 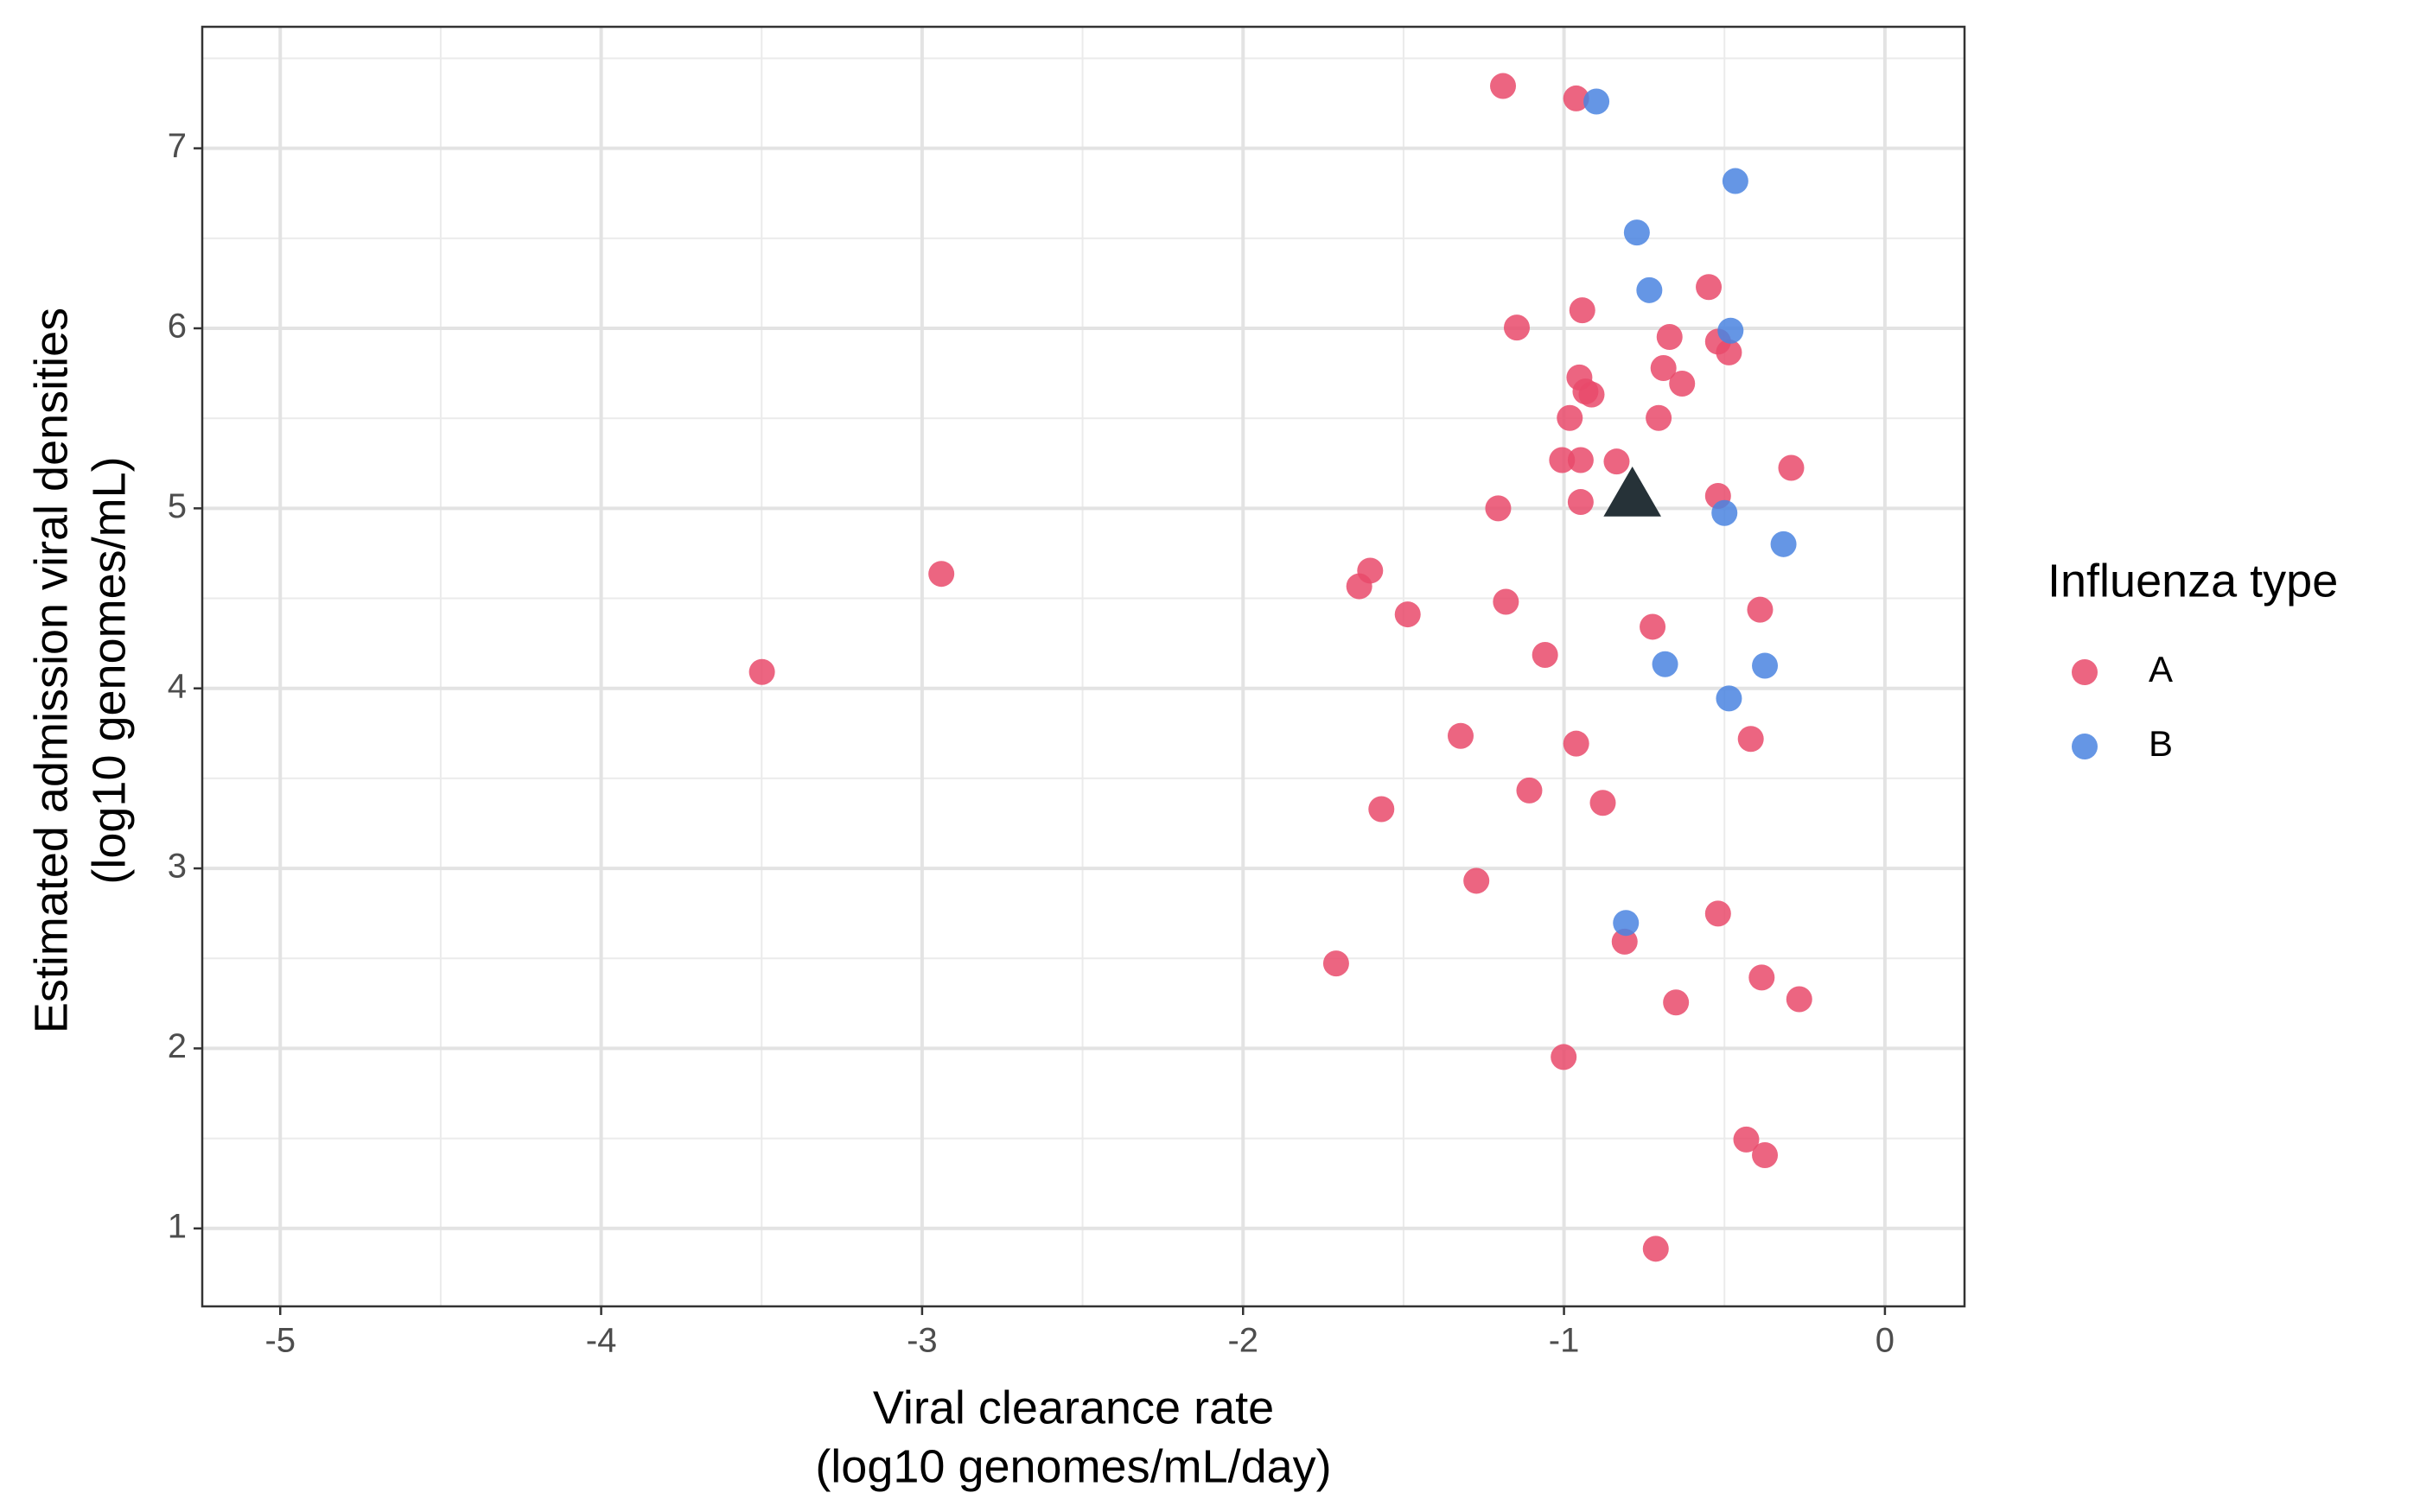 I want to click on x-axis-title: Viral clearance rate, so click(x=1073, y=1407).